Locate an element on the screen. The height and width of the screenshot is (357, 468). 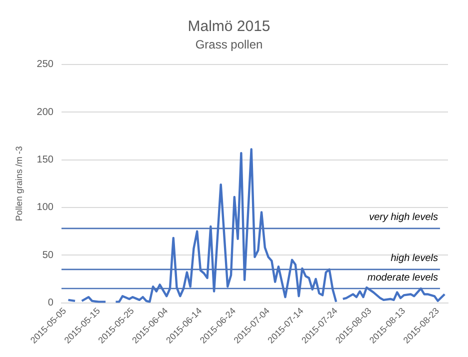
y-tick-label: 250 is located at coordinates (45, 64).